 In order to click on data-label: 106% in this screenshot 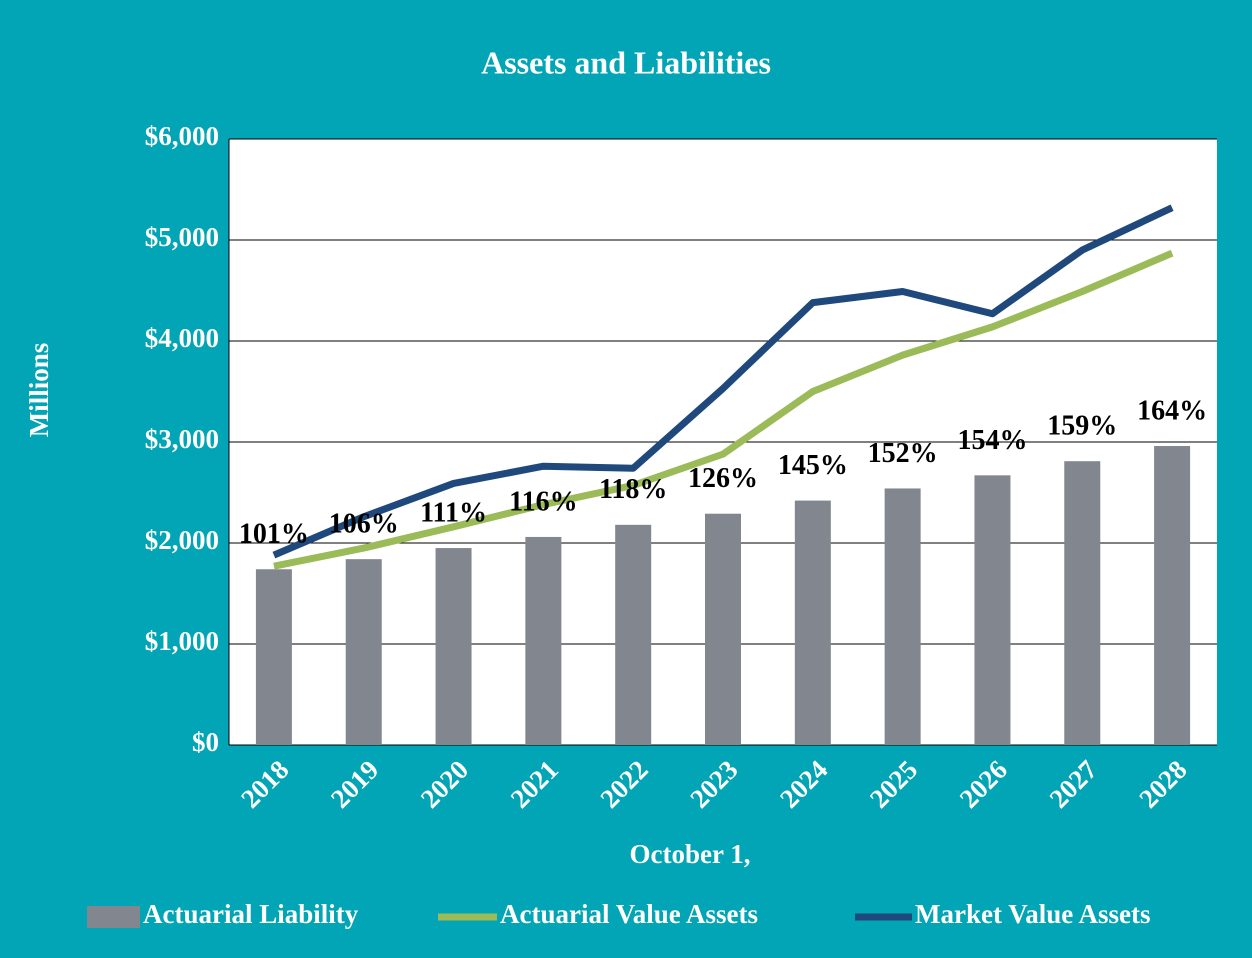, I will do `click(364, 524)`.